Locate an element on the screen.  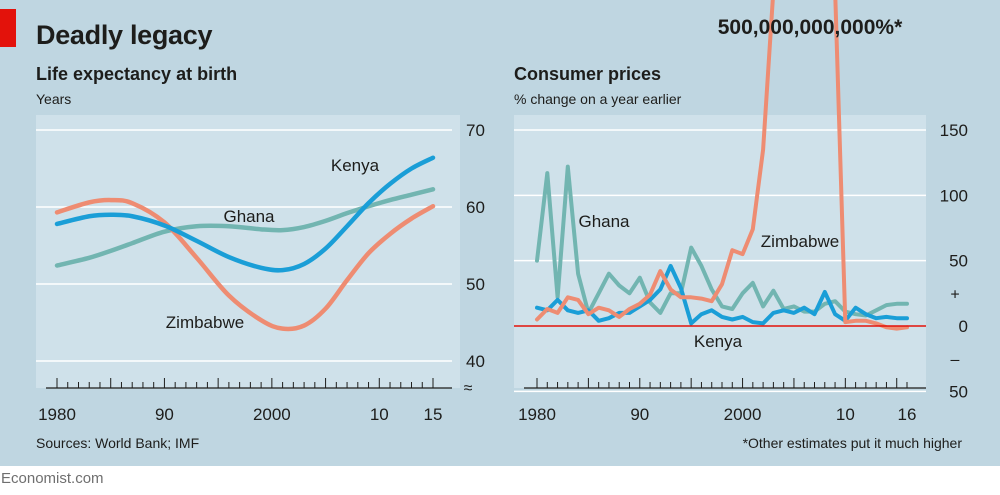
life-y-tick-label: 70 is located at coordinates (475, 130).